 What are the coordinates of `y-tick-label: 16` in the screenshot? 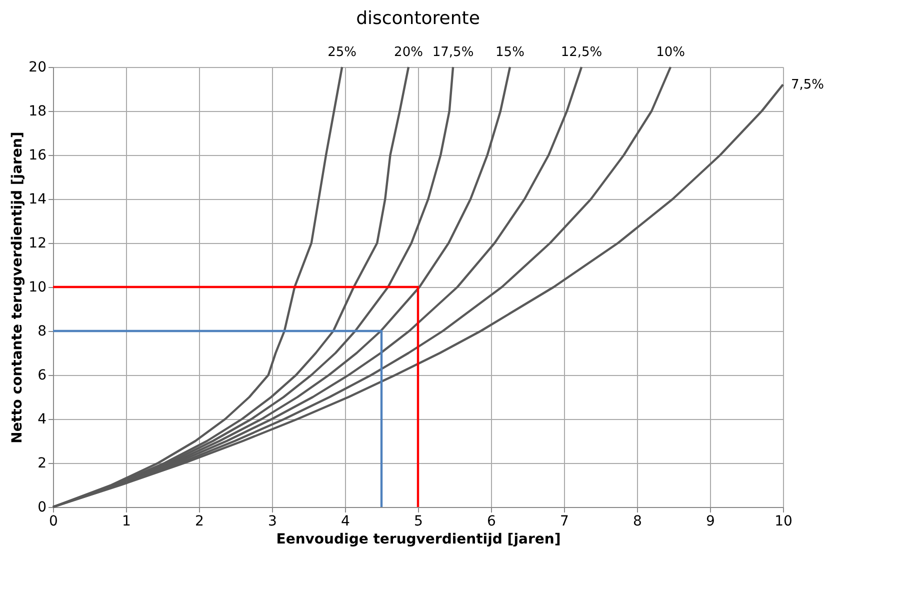 It's located at (37, 156).